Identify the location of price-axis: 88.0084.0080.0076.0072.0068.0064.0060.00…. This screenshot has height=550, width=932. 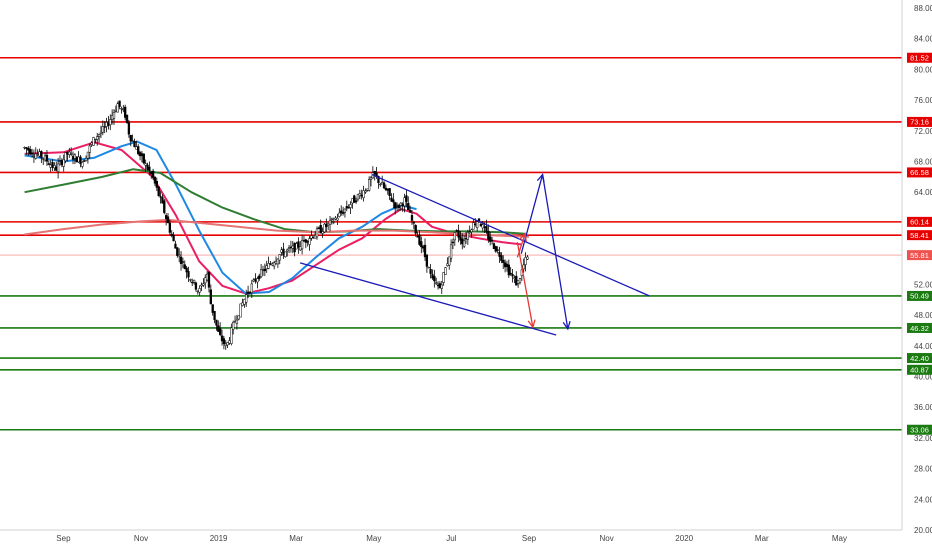
(923, 269).